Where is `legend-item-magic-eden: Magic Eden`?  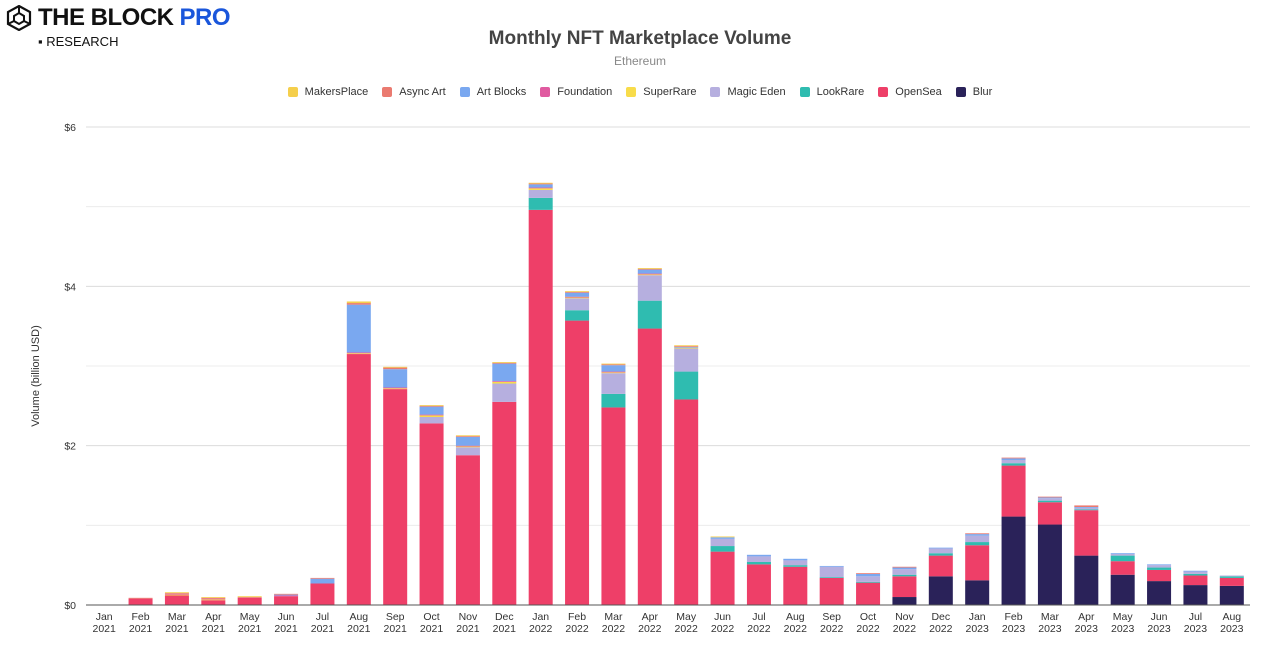 legend-item-magic-eden: Magic Eden is located at coordinates (748, 92).